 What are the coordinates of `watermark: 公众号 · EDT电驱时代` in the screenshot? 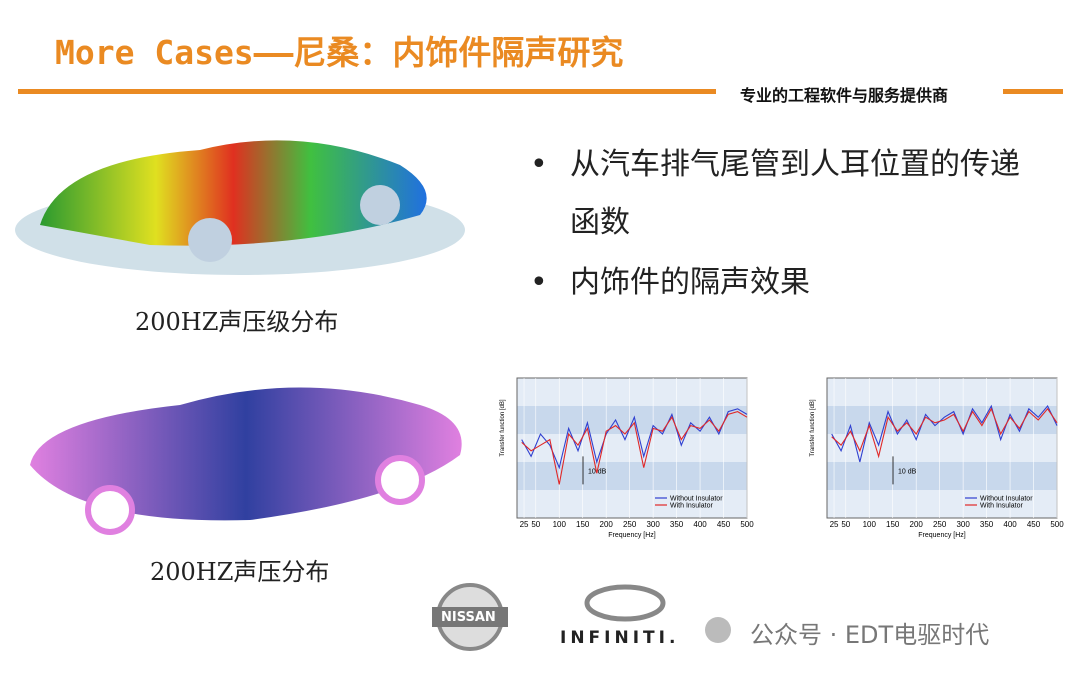 It's located at (870, 635).